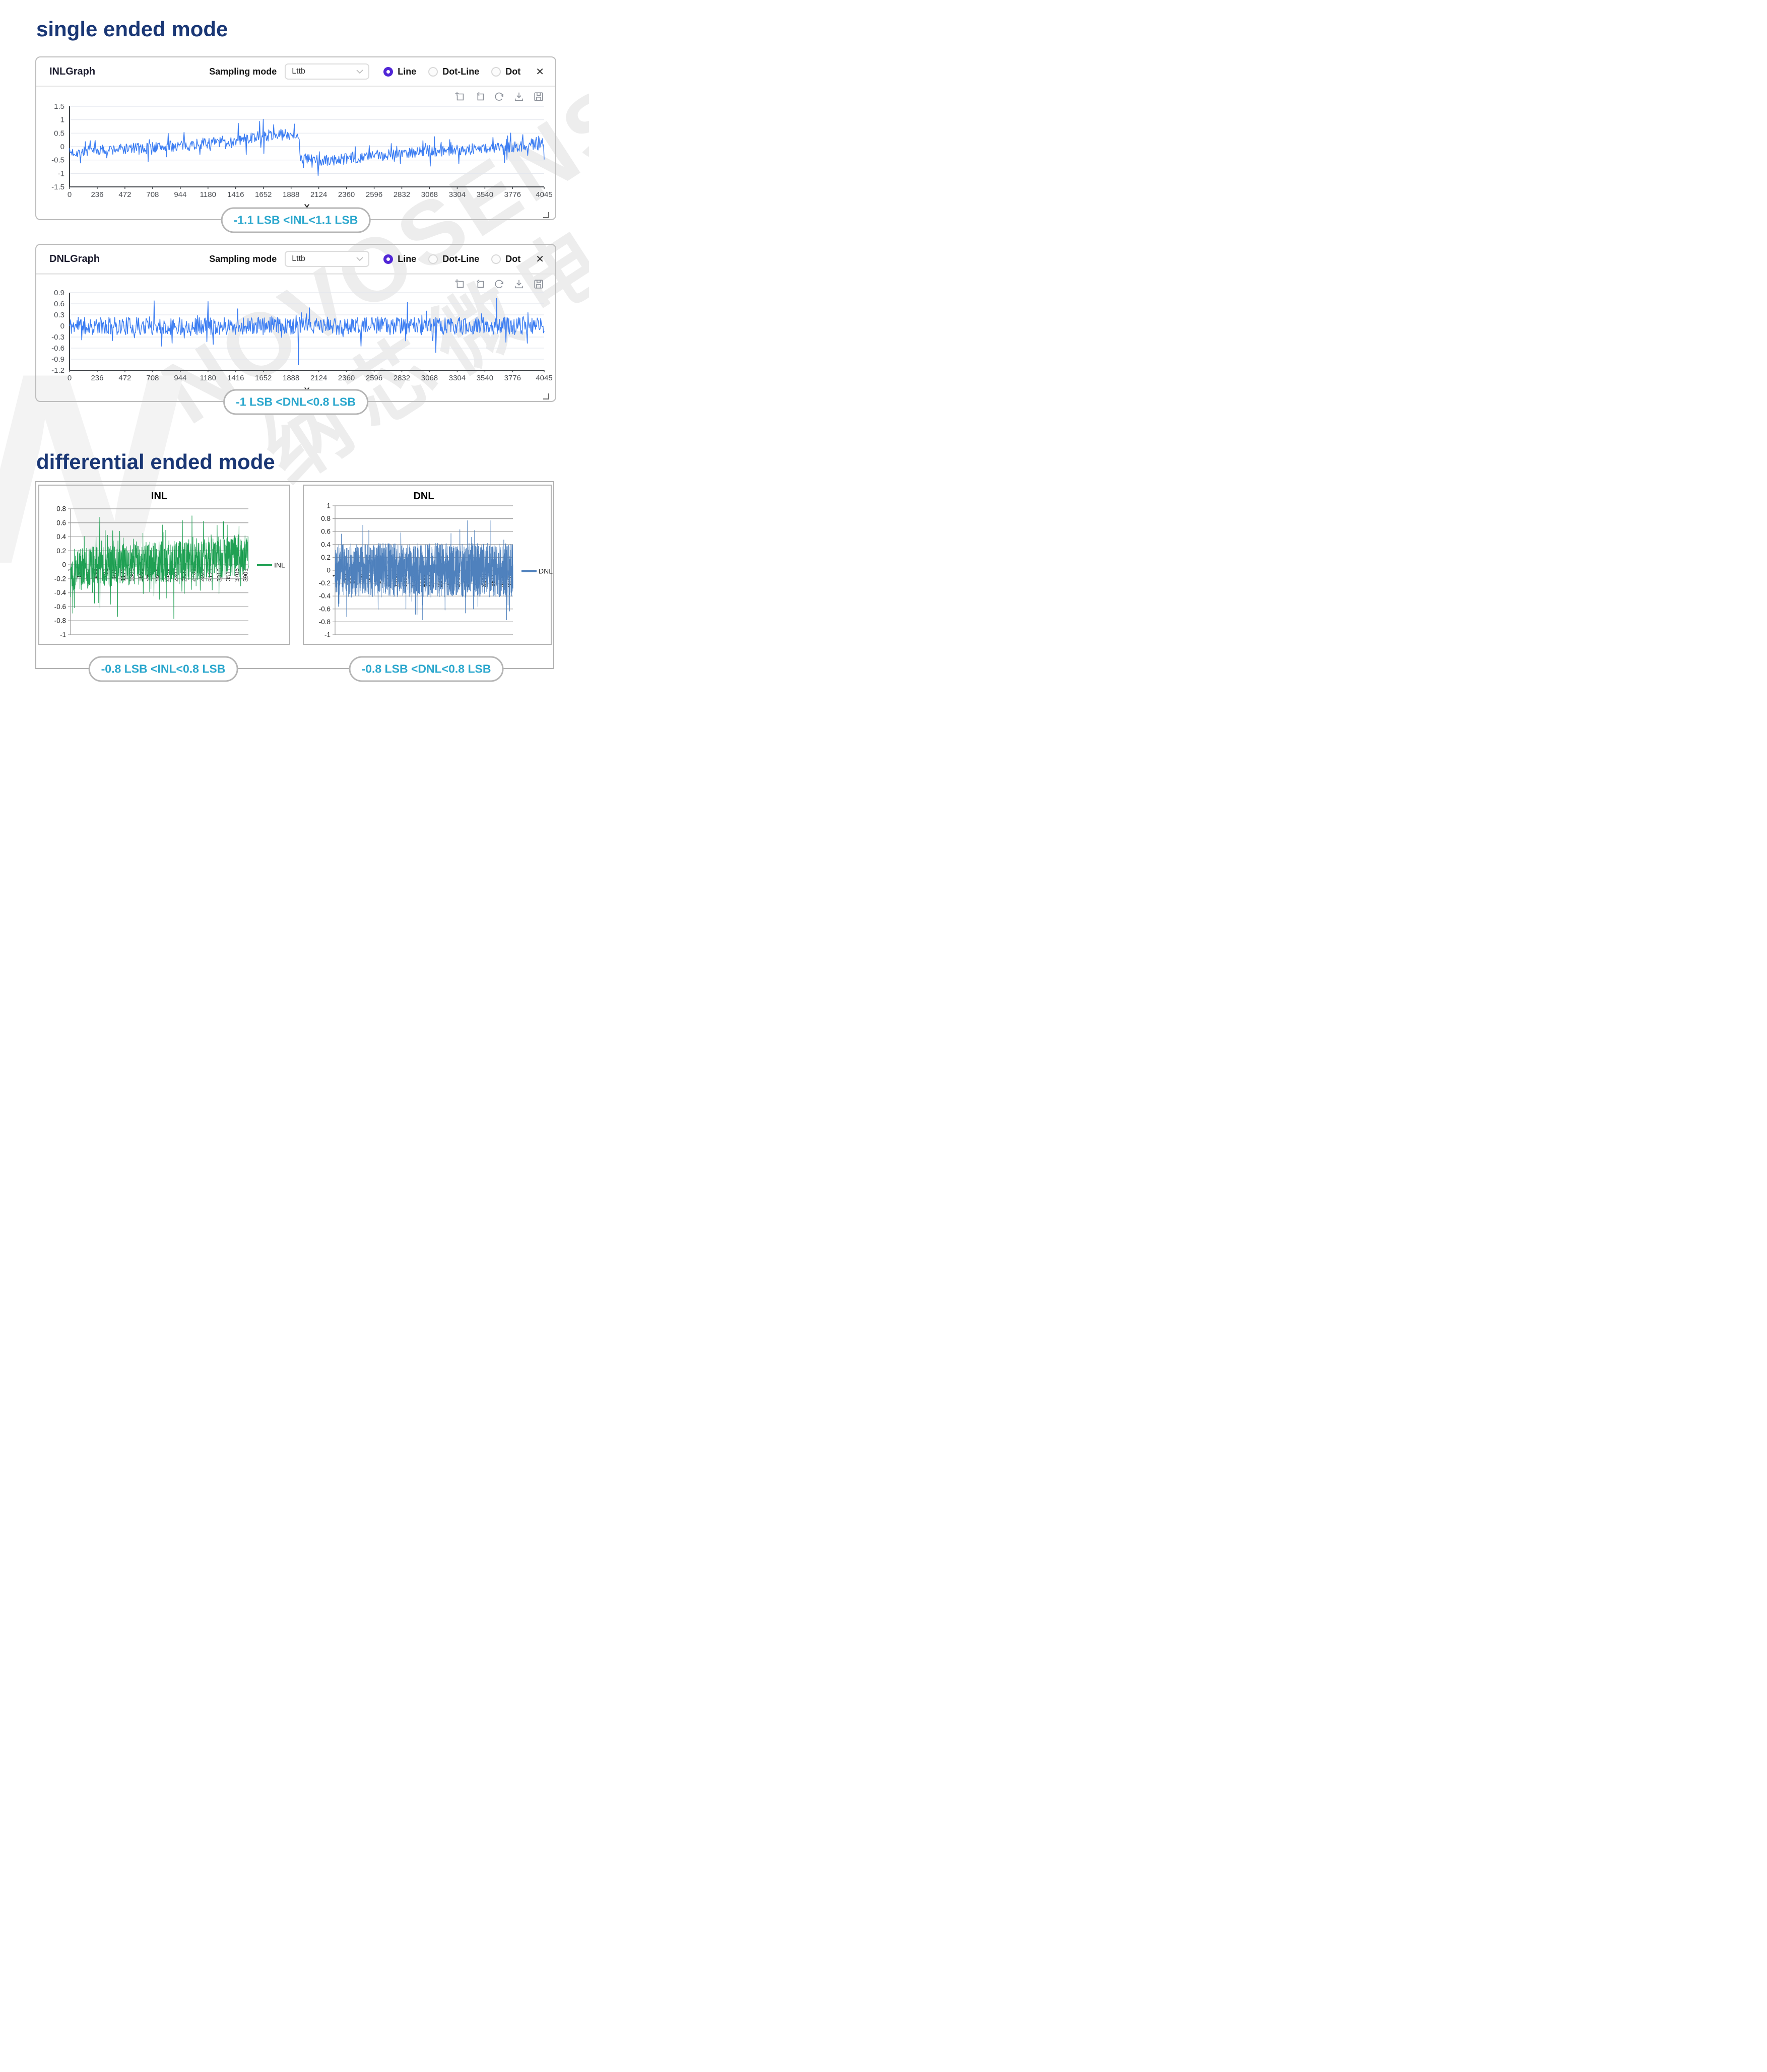 The width and height of the screenshot is (1767, 2072). I want to click on y-tick-label: 1.5, so click(59, 106).